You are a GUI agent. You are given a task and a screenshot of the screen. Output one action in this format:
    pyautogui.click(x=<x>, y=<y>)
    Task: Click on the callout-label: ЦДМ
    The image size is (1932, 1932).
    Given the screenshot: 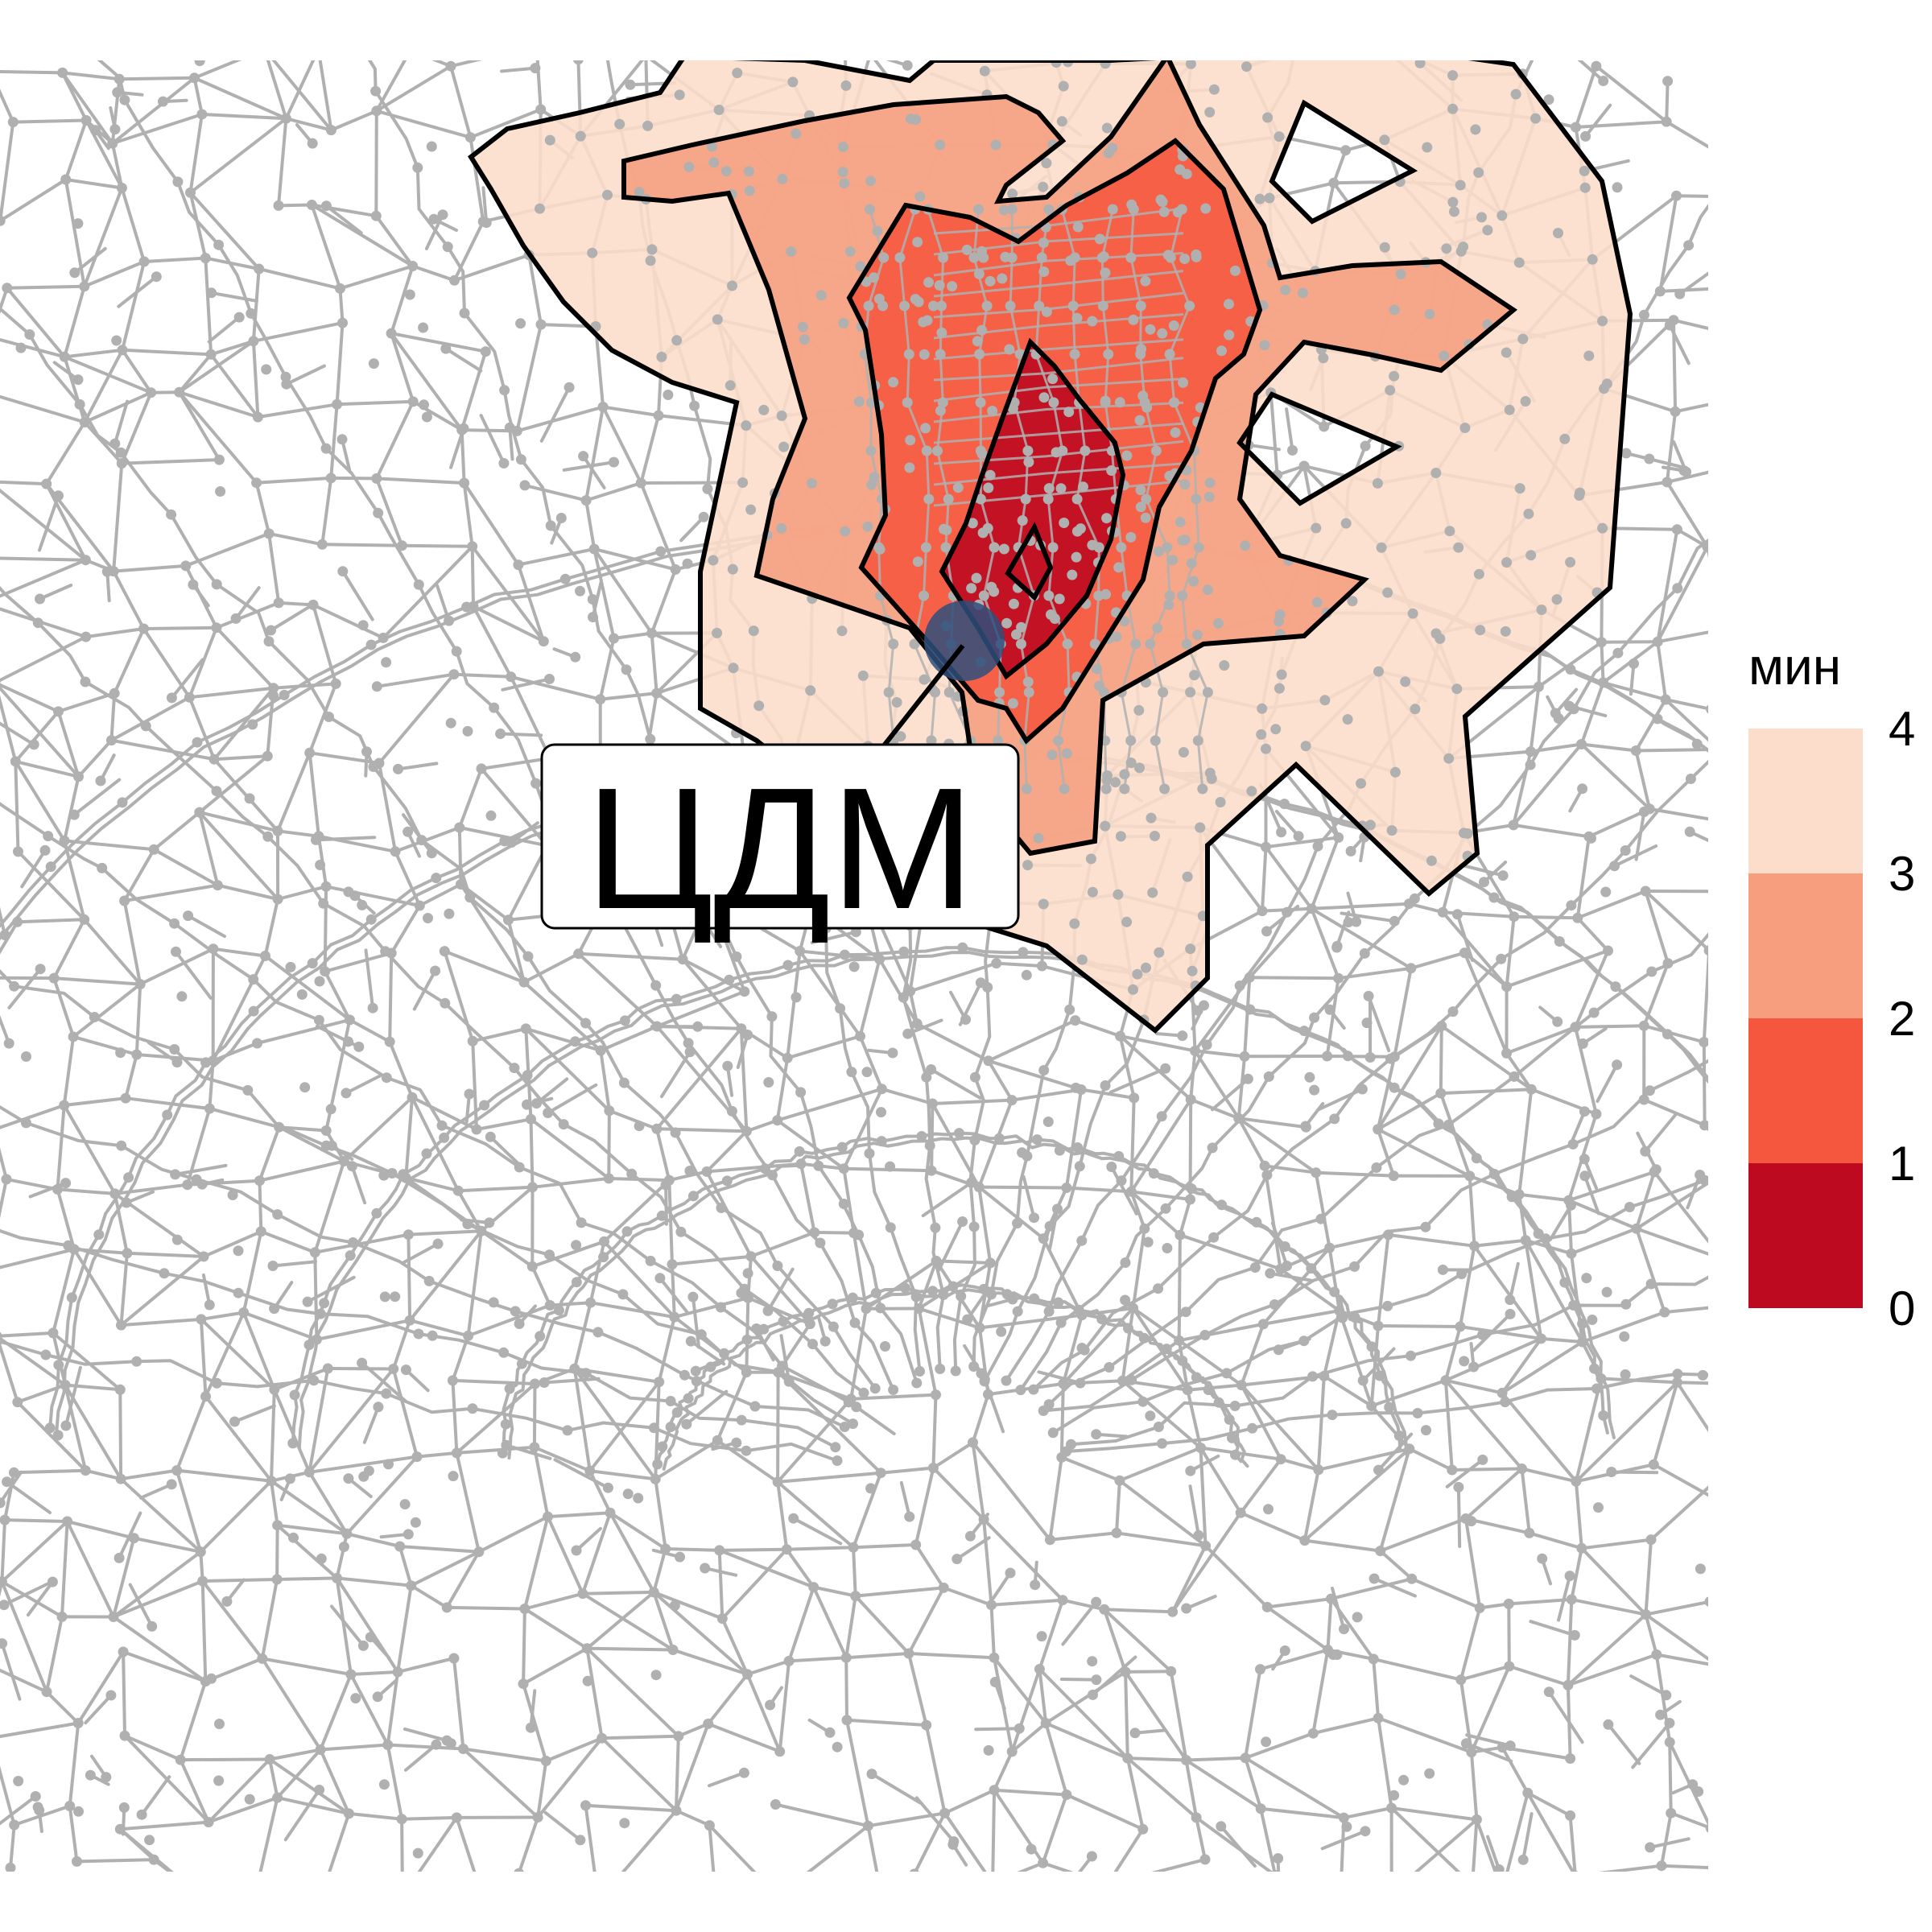 What is the action you would take?
    pyautogui.click(x=780, y=848)
    